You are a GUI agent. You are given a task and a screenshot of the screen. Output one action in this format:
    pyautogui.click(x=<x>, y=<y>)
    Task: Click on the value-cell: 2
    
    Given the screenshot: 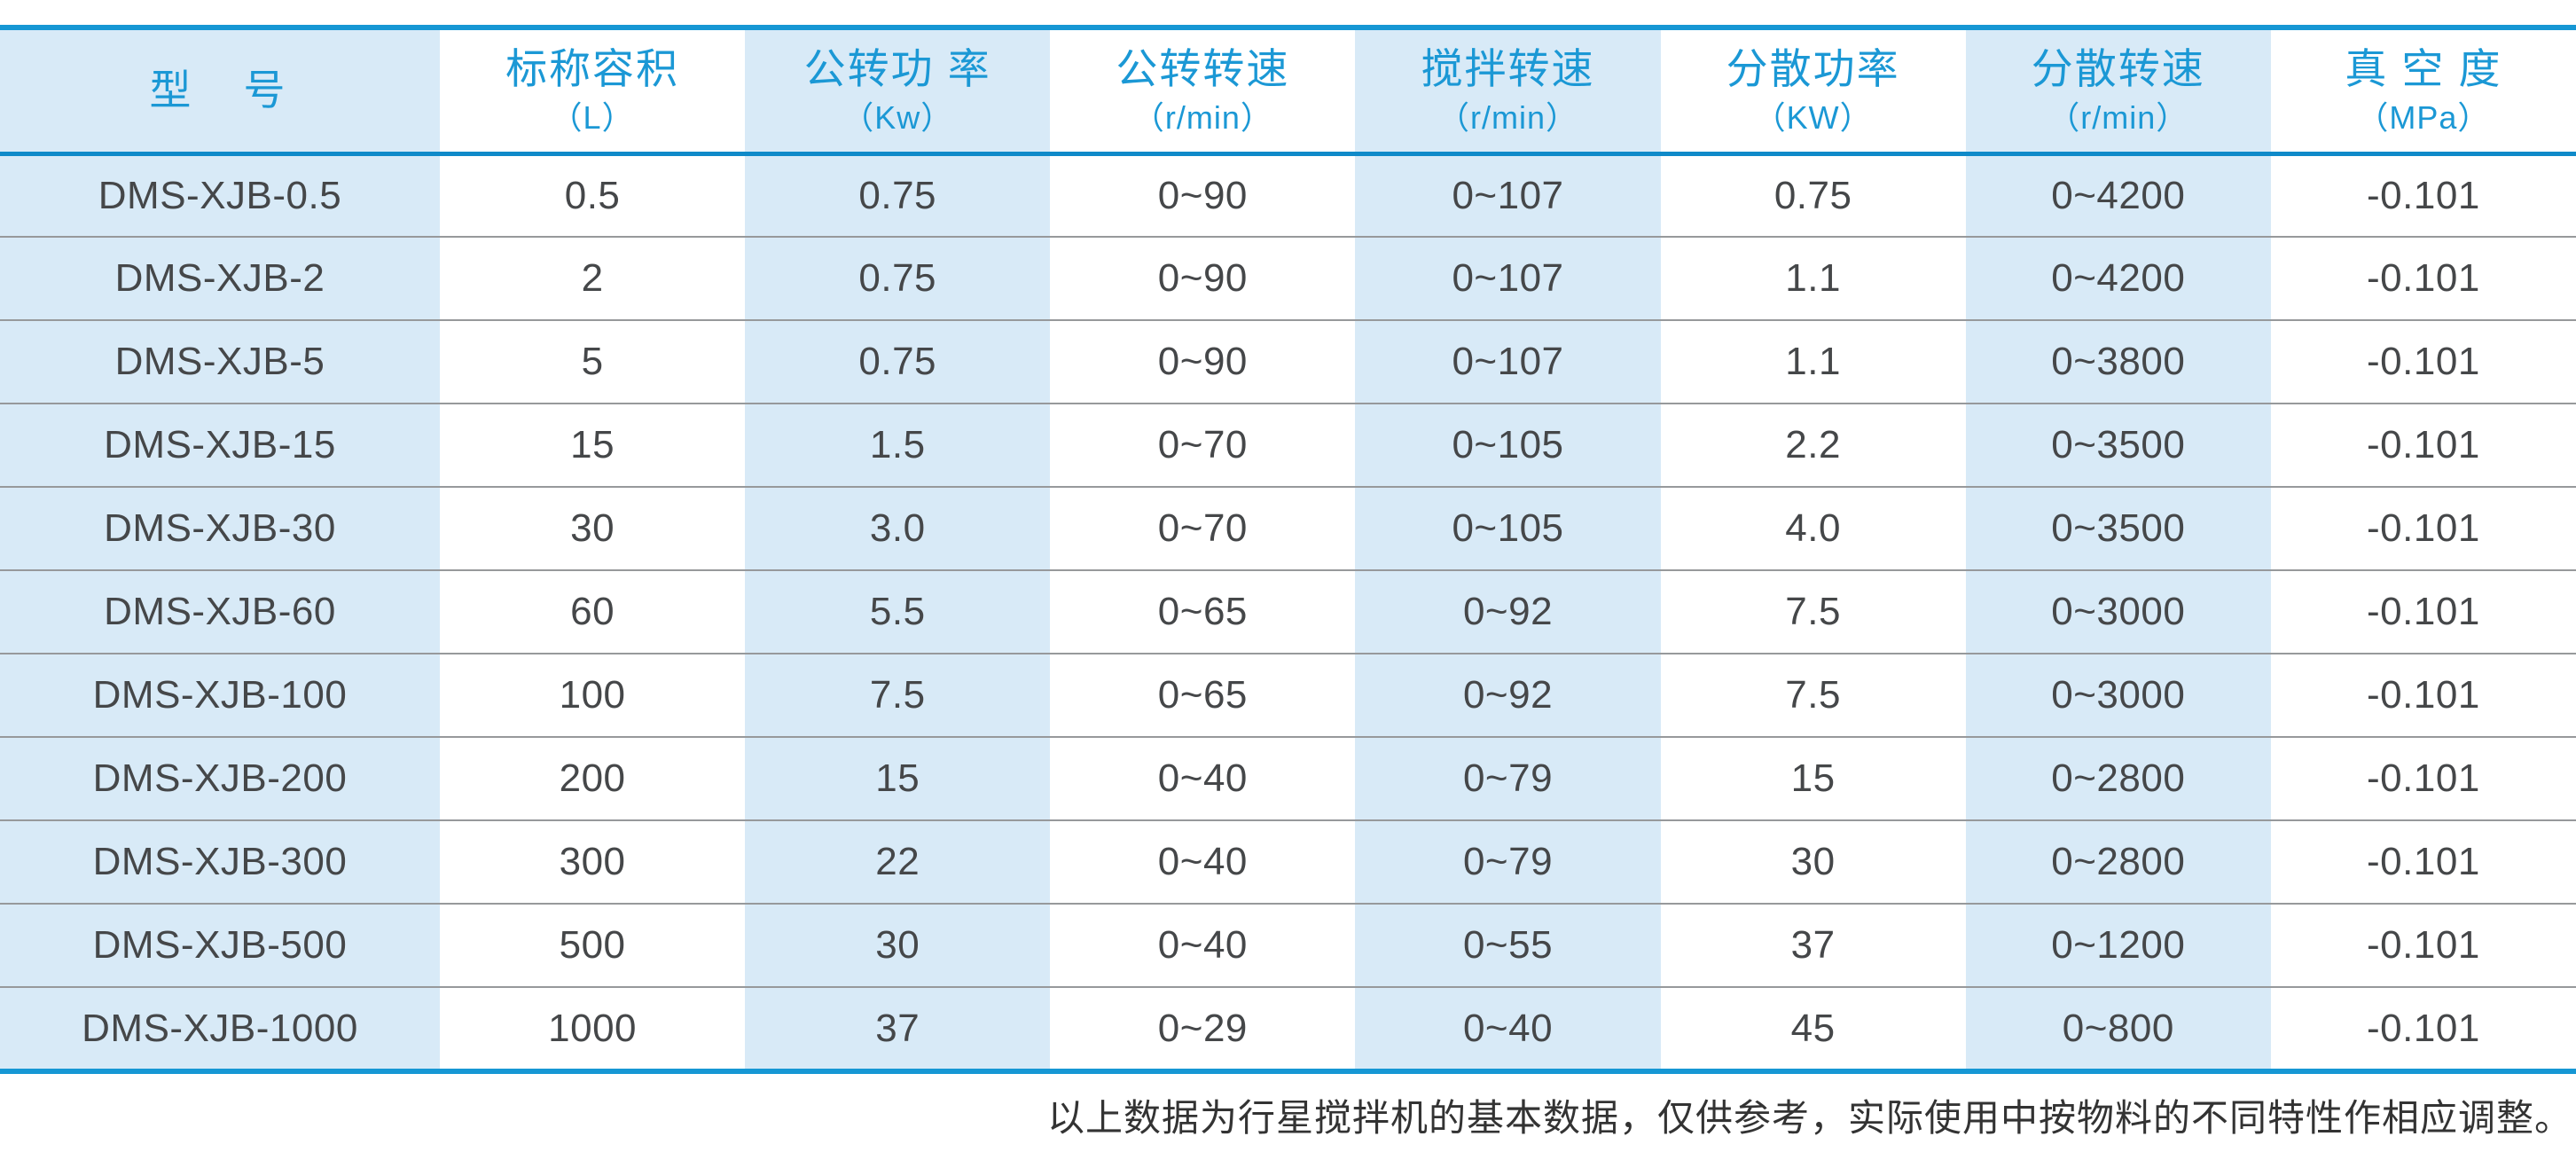 What is the action you would take?
    pyautogui.click(x=593, y=279)
    